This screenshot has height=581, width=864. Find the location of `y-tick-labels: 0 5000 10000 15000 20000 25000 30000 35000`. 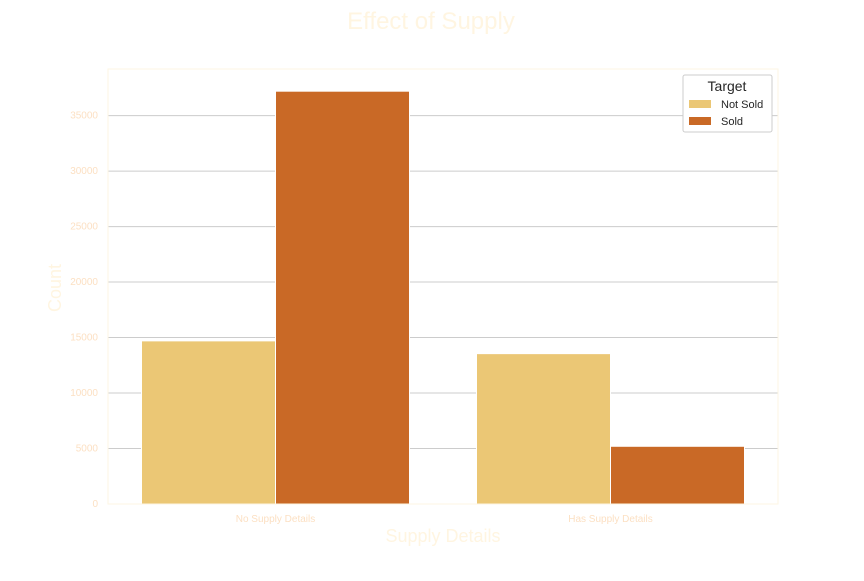

y-tick-labels: 0 5000 10000 15000 20000 25000 30000 35000 is located at coordinates (84, 310).